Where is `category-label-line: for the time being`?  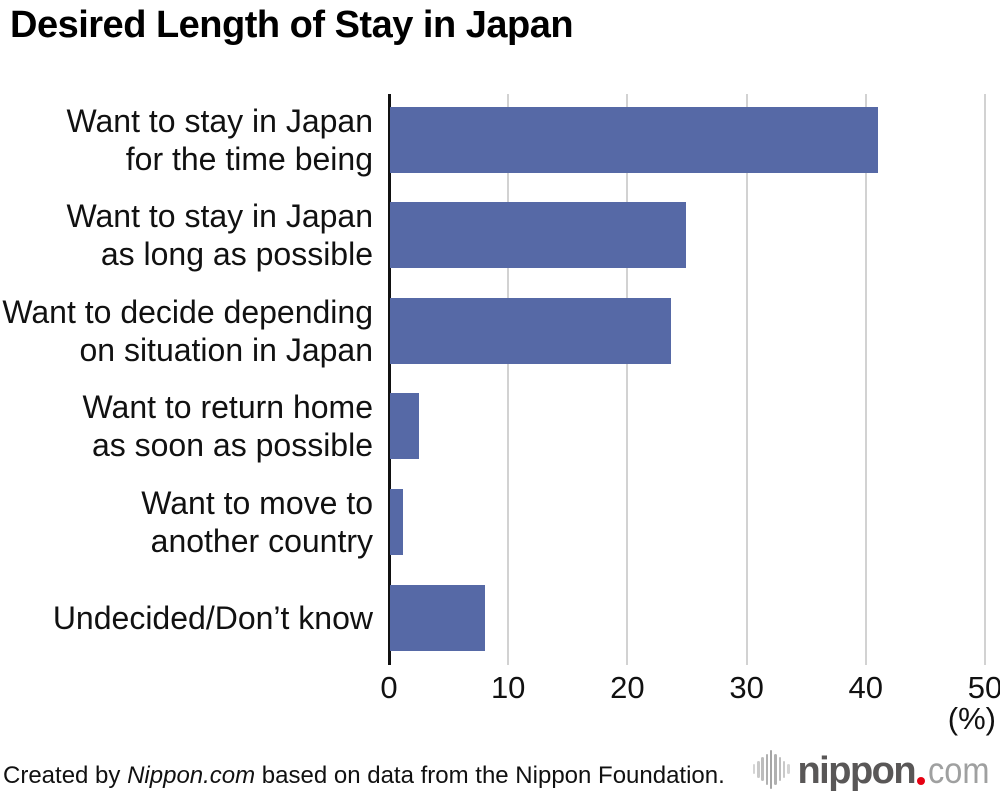 category-label-line: for the time being is located at coordinates (249, 159).